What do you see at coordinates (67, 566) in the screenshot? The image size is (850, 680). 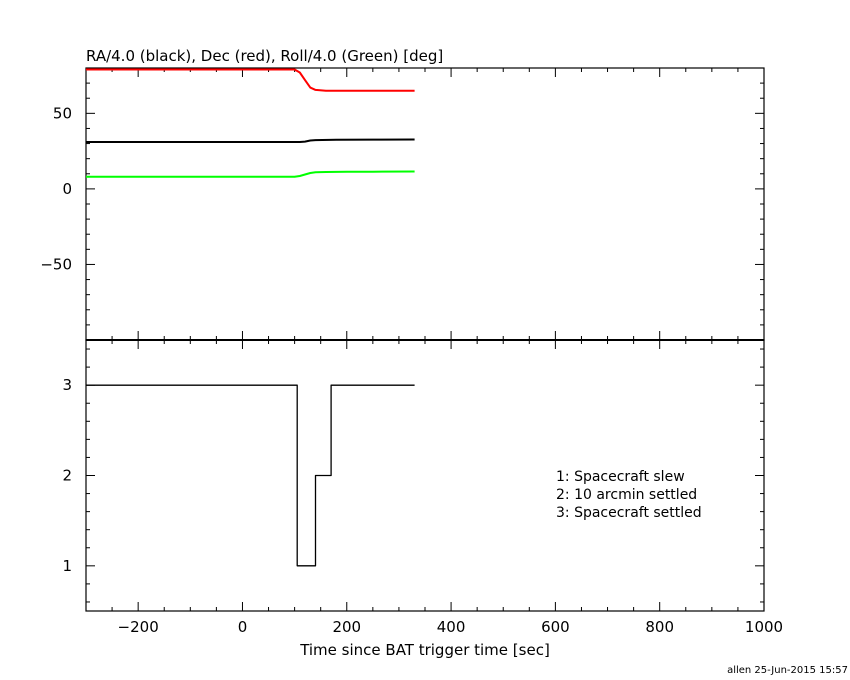 I see `bottom-y-tick-label: 1` at bounding box center [67, 566].